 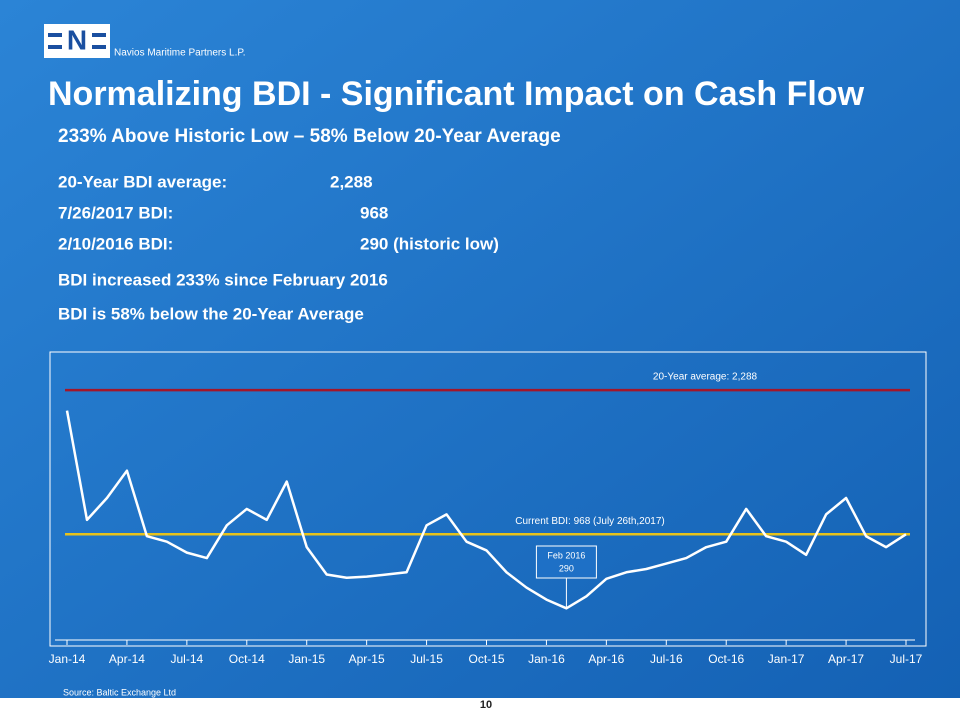 I want to click on x-tick-label: Oct-14, so click(x=247, y=659).